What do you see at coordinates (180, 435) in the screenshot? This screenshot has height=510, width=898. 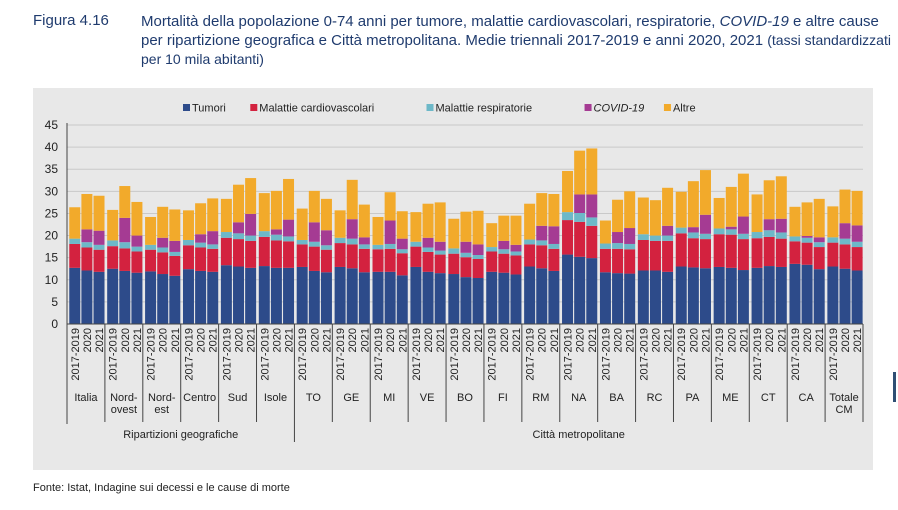 I see `macro-group-label: Ripartizioni geografiche` at bounding box center [180, 435].